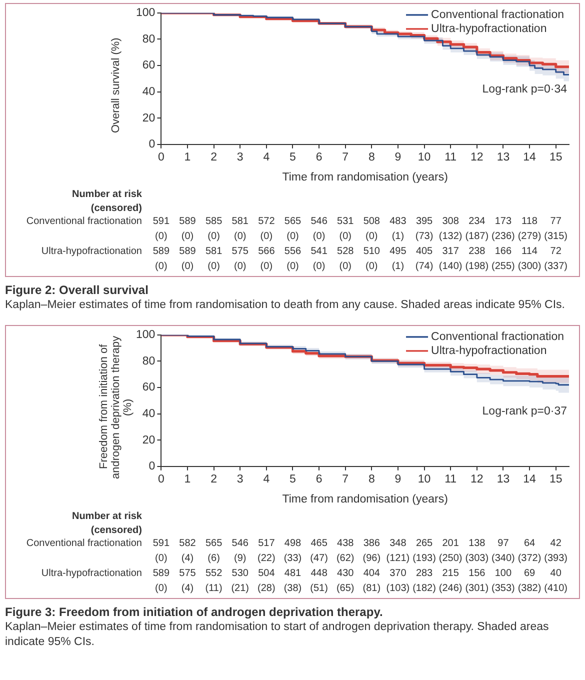 This screenshot has height=680, width=585. I want to click on y-axis-title: Freedom from initiation of androgen deprivation therapy (%), so click(116, 407).